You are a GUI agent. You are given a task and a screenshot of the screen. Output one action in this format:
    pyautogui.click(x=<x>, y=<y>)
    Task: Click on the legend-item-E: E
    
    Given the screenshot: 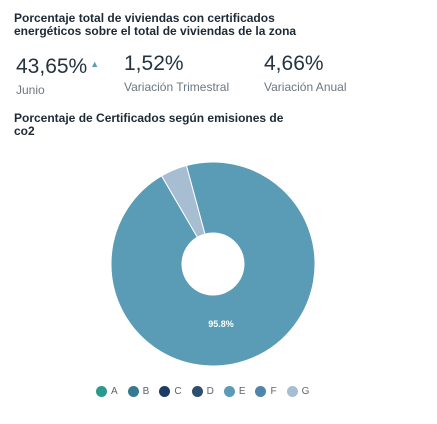 What is the action you would take?
    pyautogui.click(x=234, y=391)
    